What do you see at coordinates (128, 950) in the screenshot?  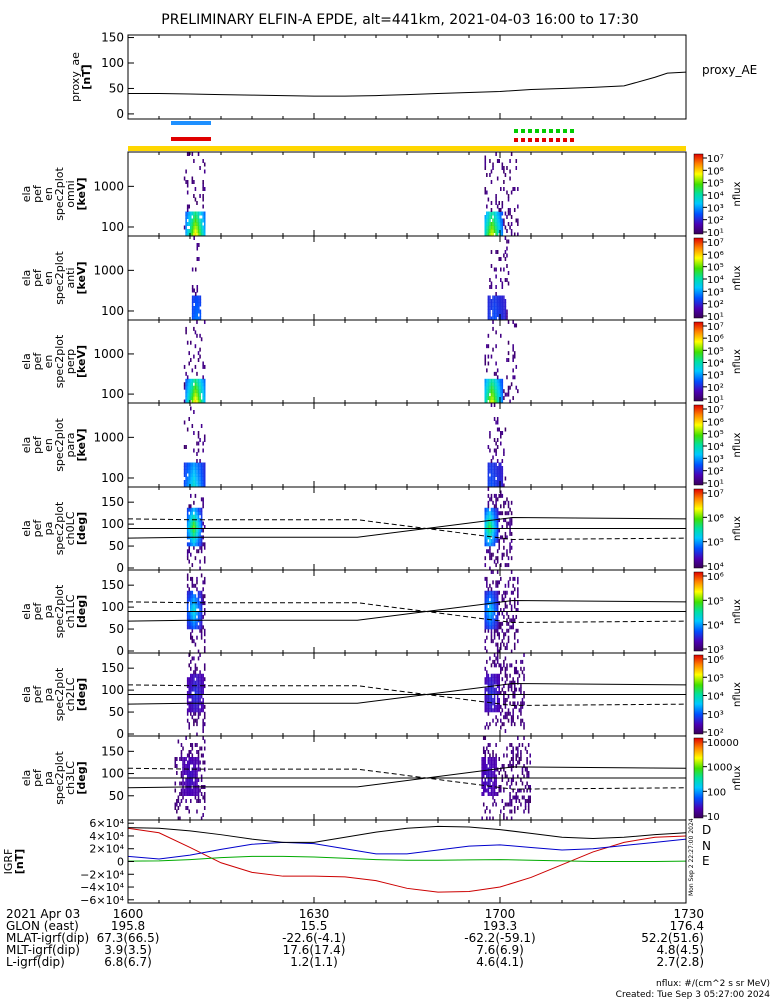 I see `time-axis-value: 3.9(3.5)` at bounding box center [128, 950].